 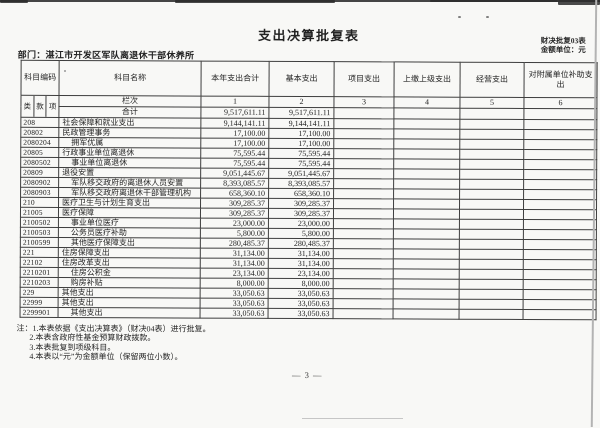 I want to click on row-name: 其他医疗保障支出, so click(x=129, y=243).